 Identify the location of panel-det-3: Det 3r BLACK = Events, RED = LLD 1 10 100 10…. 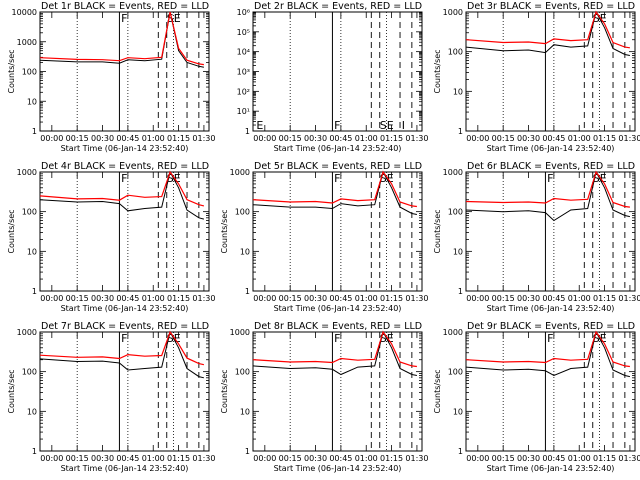
(536, 77).